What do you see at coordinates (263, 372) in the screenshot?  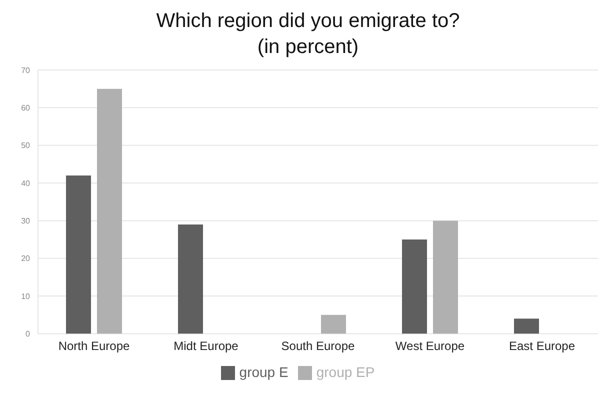 I see `legend-label: group E` at bounding box center [263, 372].